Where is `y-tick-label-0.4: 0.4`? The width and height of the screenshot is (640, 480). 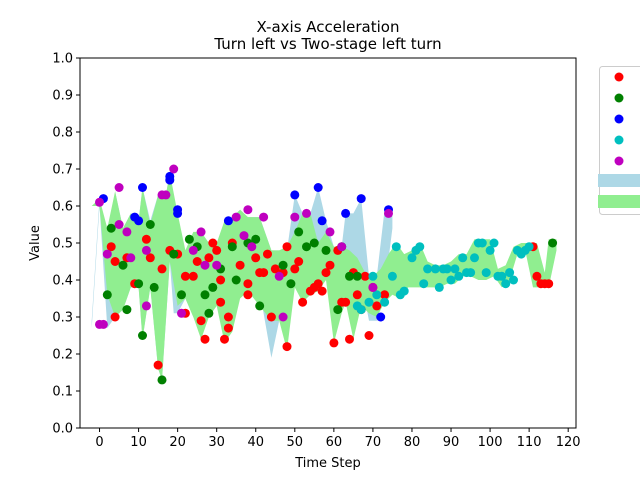 y-tick-label-0.4: 0.4 is located at coordinates (62, 281).